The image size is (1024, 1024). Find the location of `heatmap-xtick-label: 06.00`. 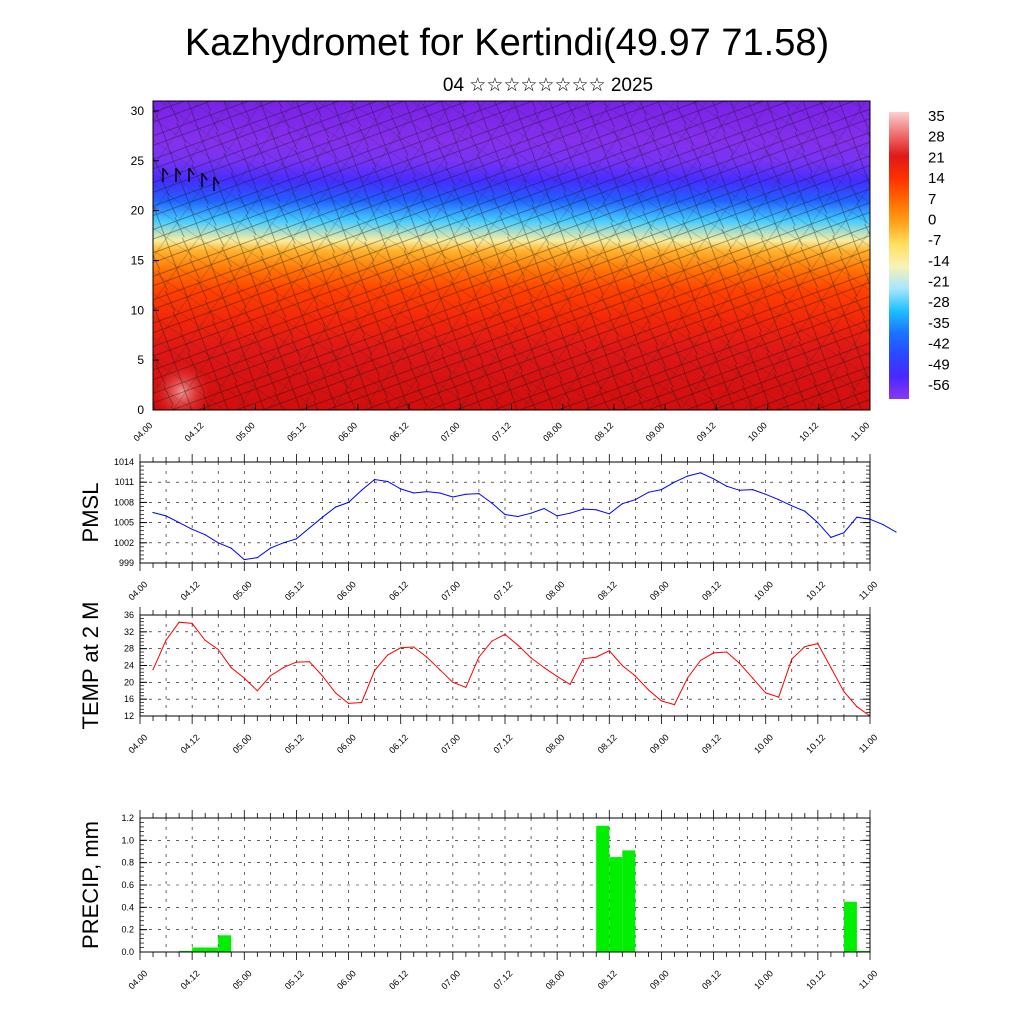

heatmap-xtick-label: 06.00 is located at coordinates (347, 431).